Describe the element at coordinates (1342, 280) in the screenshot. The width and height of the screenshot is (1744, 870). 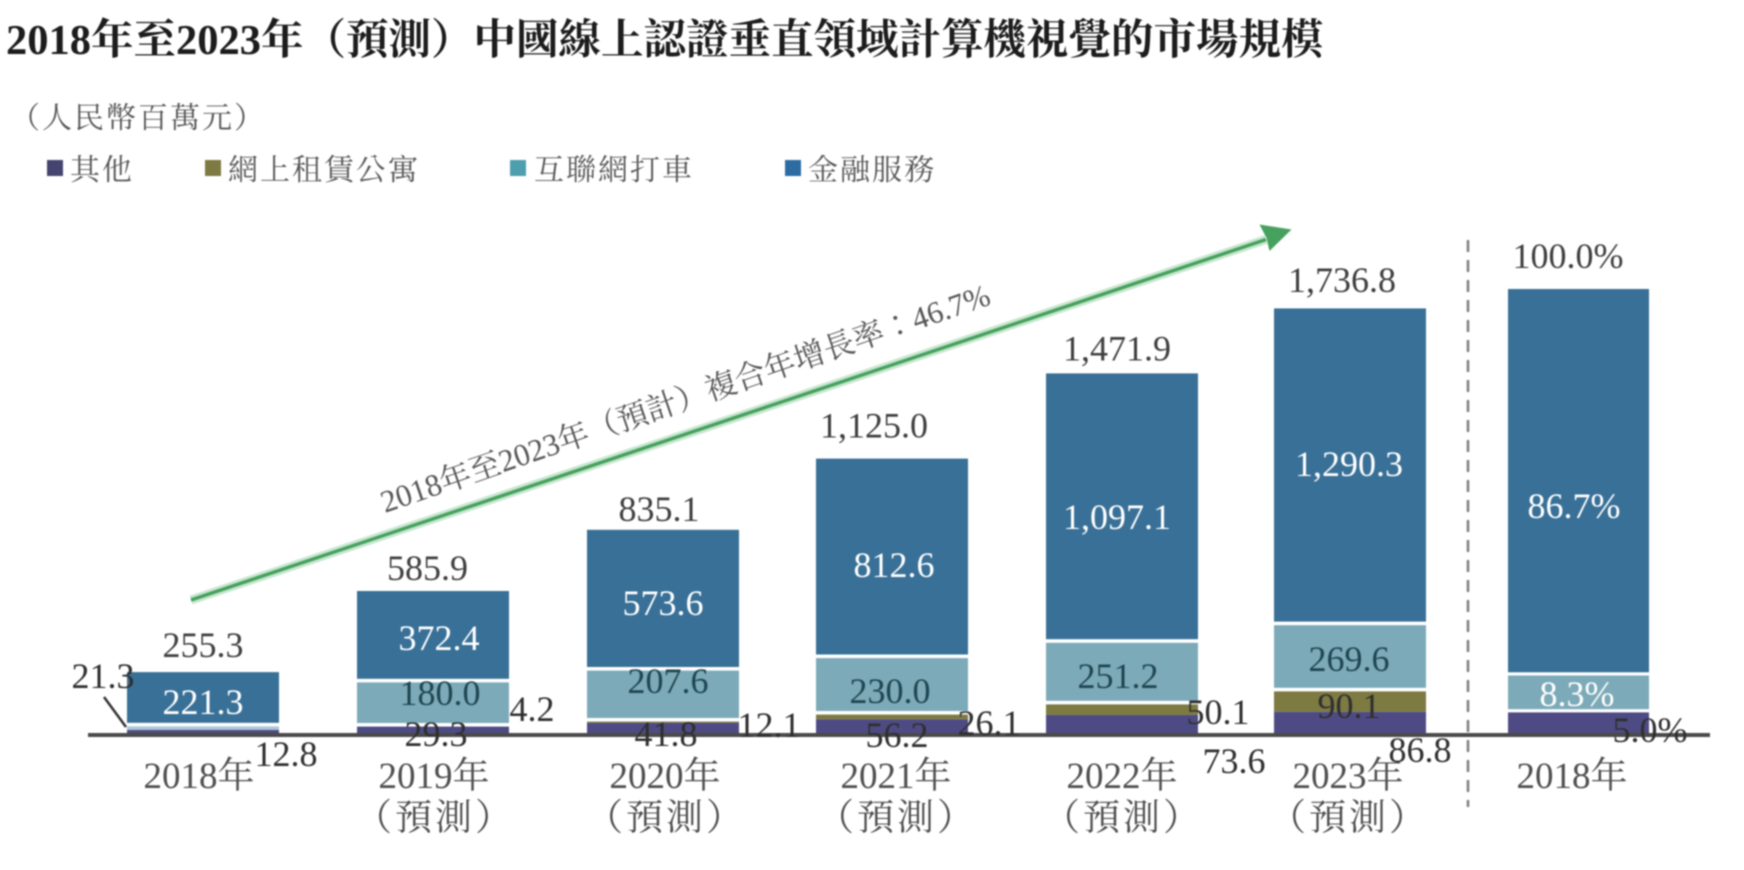
I see `svg-text: 1,736.8` at that location.